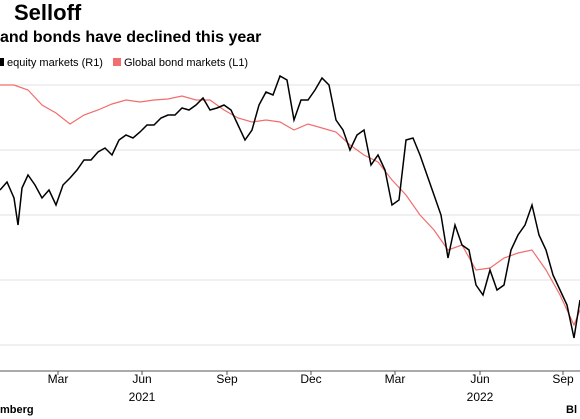 The height and width of the screenshot is (419, 580). Describe the element at coordinates (17, 410) in the screenshot. I see `source: mberg` at that location.